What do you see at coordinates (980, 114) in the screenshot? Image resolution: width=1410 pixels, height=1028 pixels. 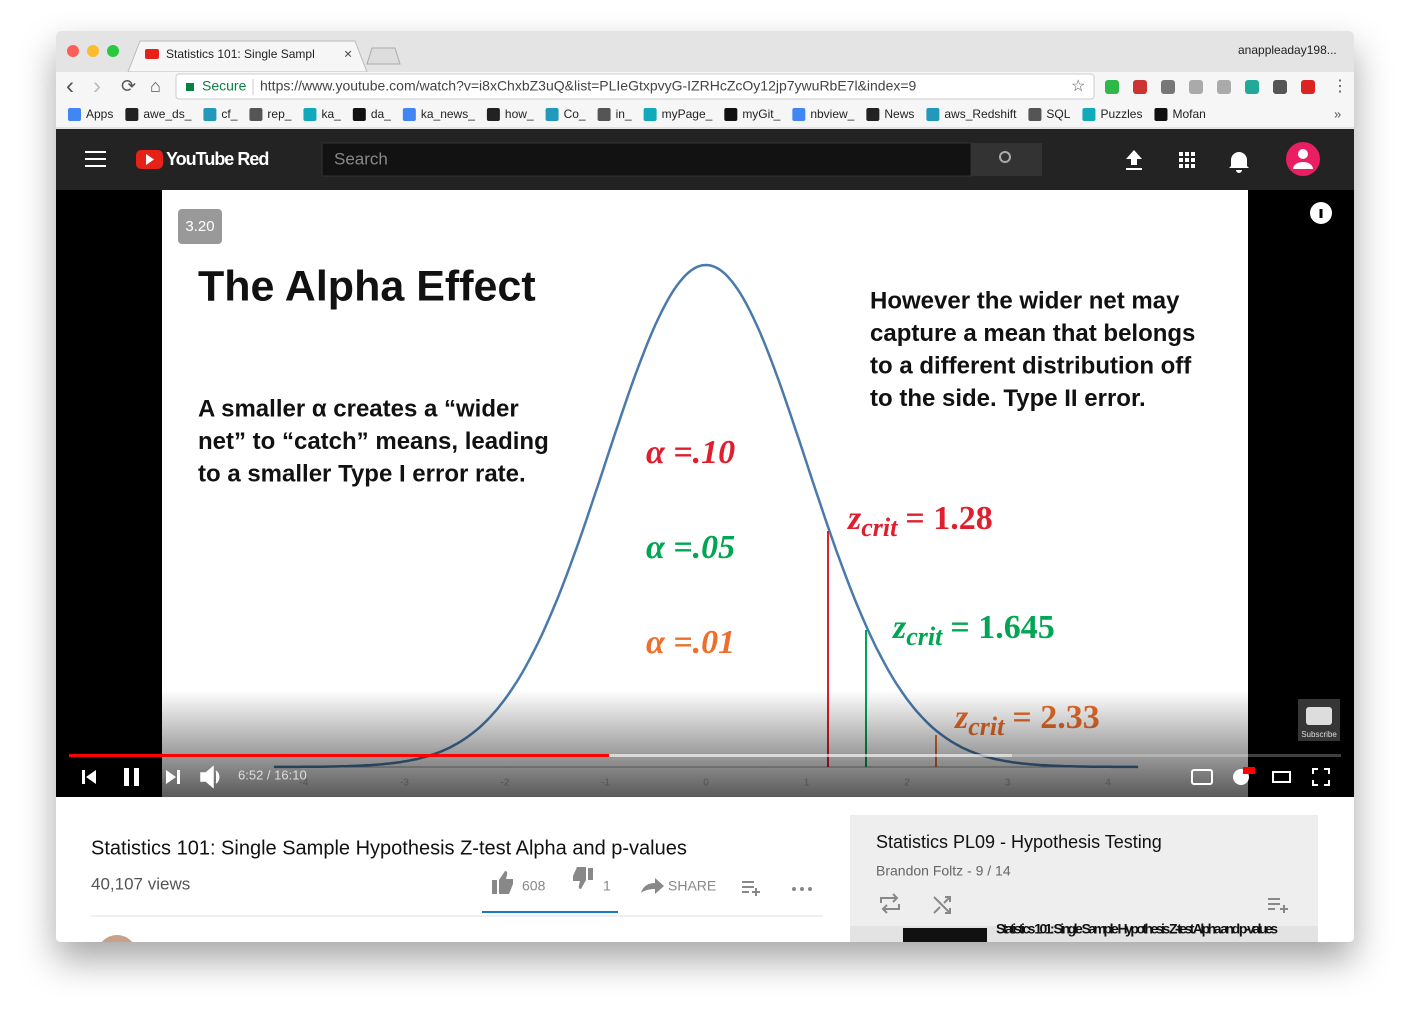 I see `bookmark: aws_Redshift` at bounding box center [980, 114].